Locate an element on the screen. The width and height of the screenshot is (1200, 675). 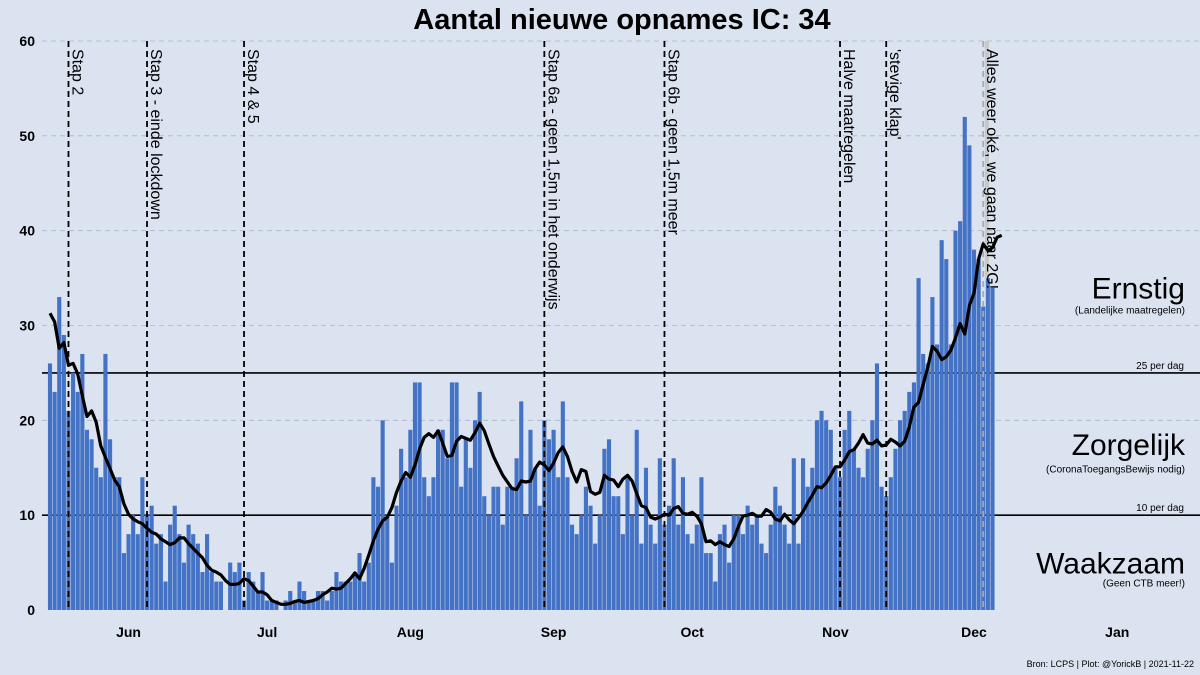
zone-subtitle: (CoronaToegangsBewijs nodig) is located at coordinates (1115, 470).